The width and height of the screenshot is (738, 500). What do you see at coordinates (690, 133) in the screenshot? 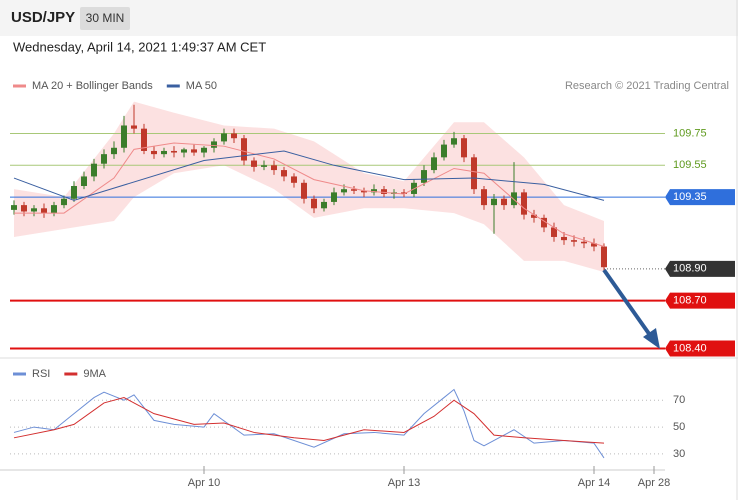
I see `level-label: 109.75` at bounding box center [690, 133].